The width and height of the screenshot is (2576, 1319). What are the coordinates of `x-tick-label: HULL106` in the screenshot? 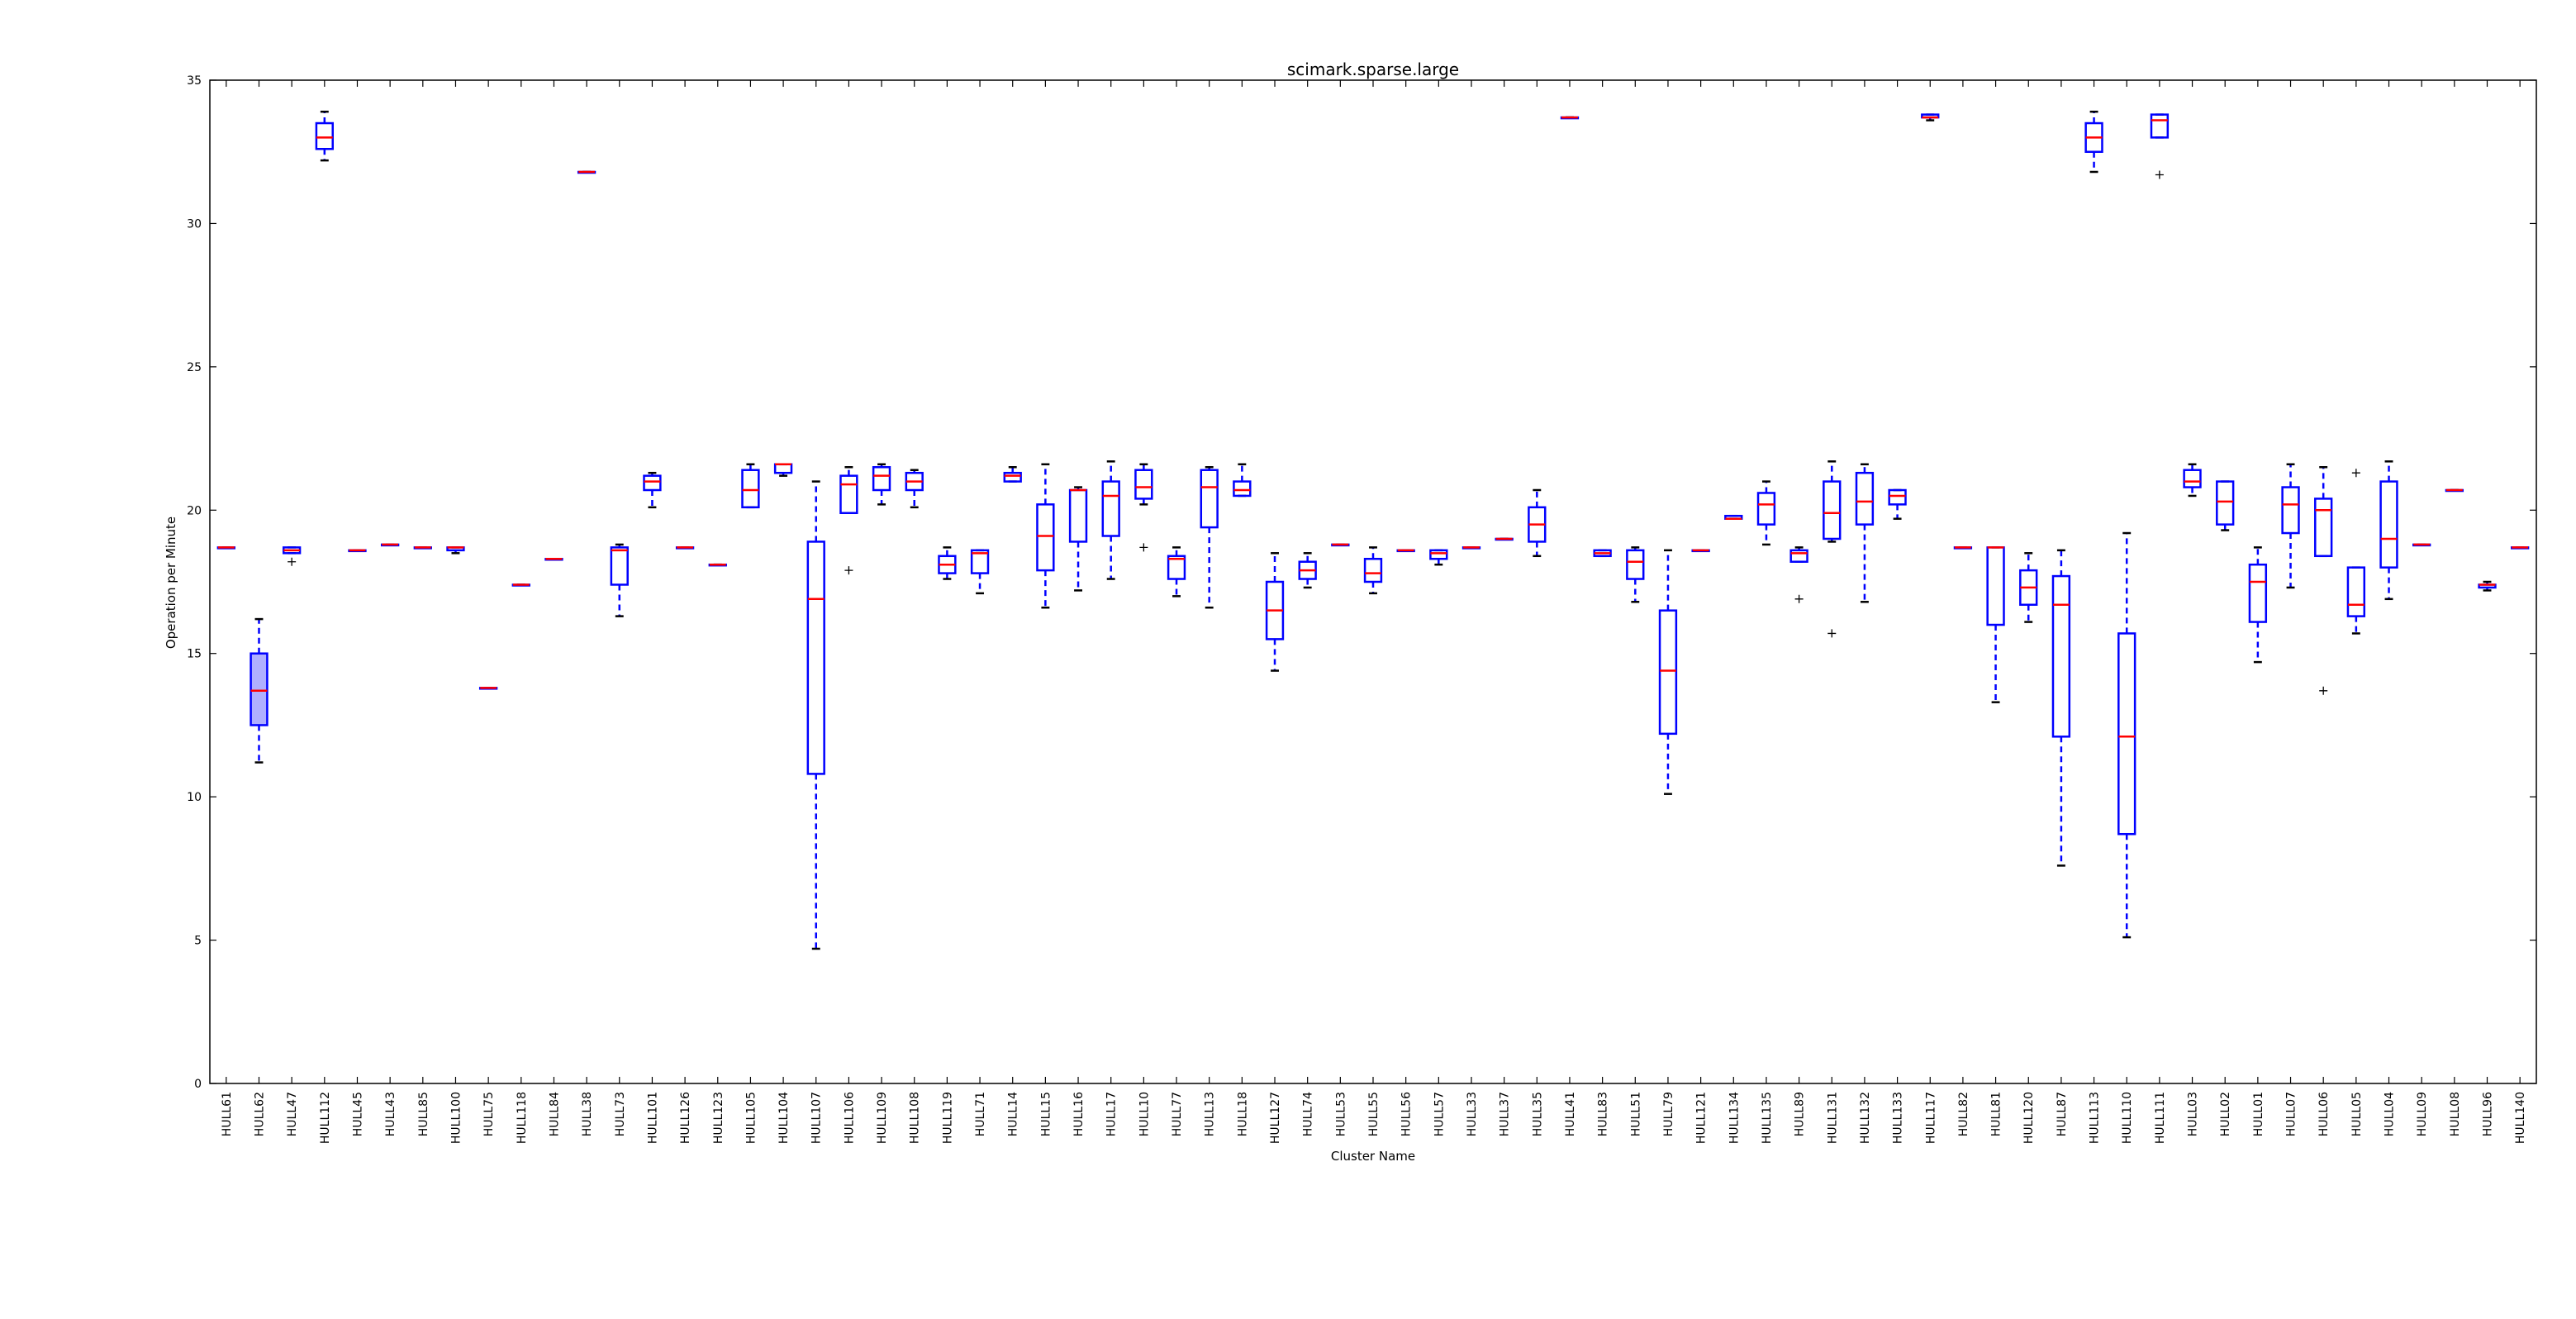 It's located at (850, 1118).